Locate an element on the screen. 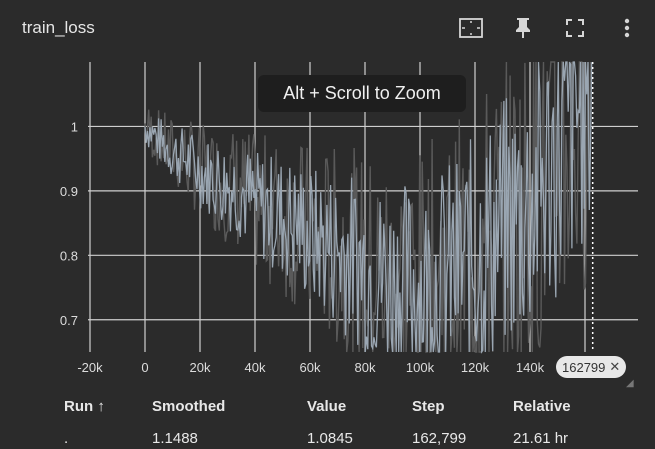  x-tick-label: 100k is located at coordinates (420, 367).